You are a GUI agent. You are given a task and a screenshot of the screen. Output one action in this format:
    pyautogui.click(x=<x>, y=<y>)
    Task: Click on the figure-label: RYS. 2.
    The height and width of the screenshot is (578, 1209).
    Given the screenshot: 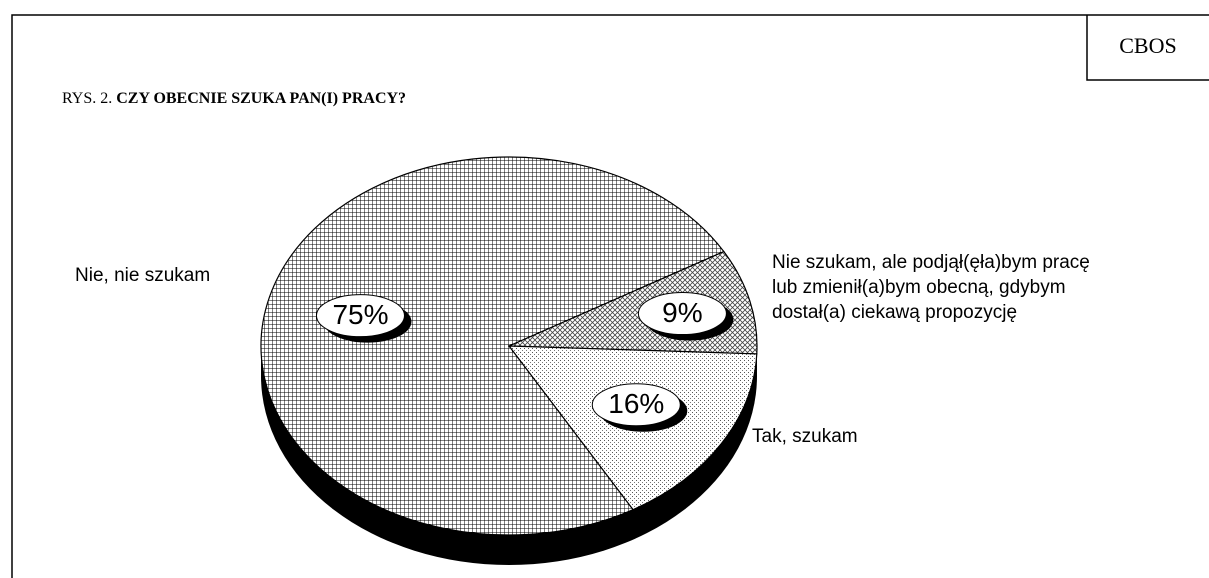 What is the action you would take?
    pyautogui.click(x=87, y=98)
    